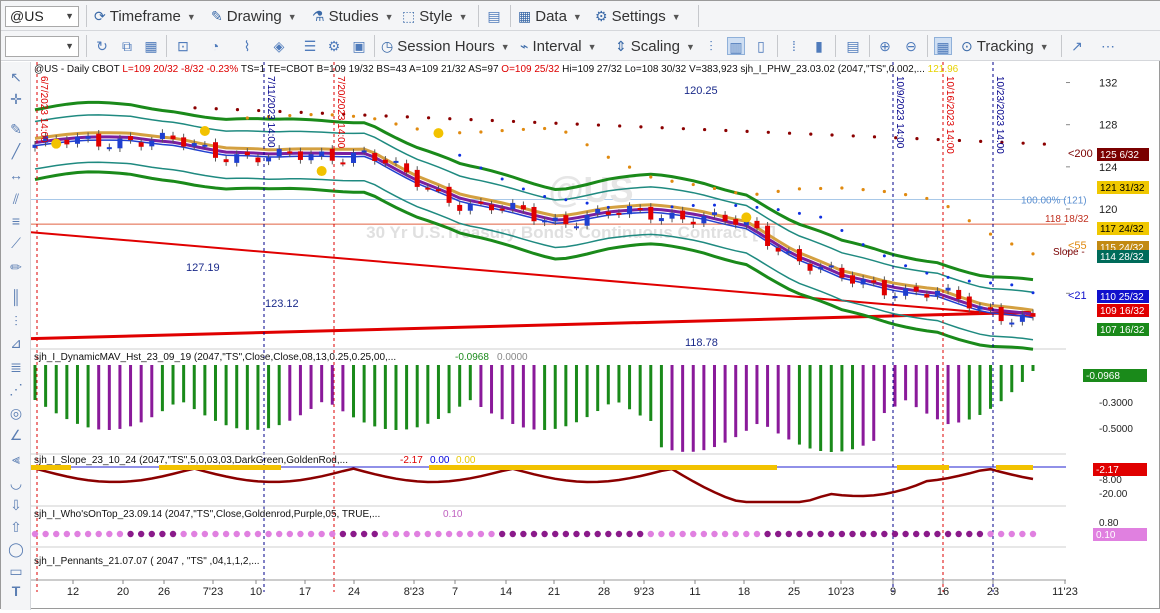  What do you see at coordinates (145, 16) in the screenshot?
I see `timeframe-menu: ⟳ Timeframe ▼` at bounding box center [145, 16].